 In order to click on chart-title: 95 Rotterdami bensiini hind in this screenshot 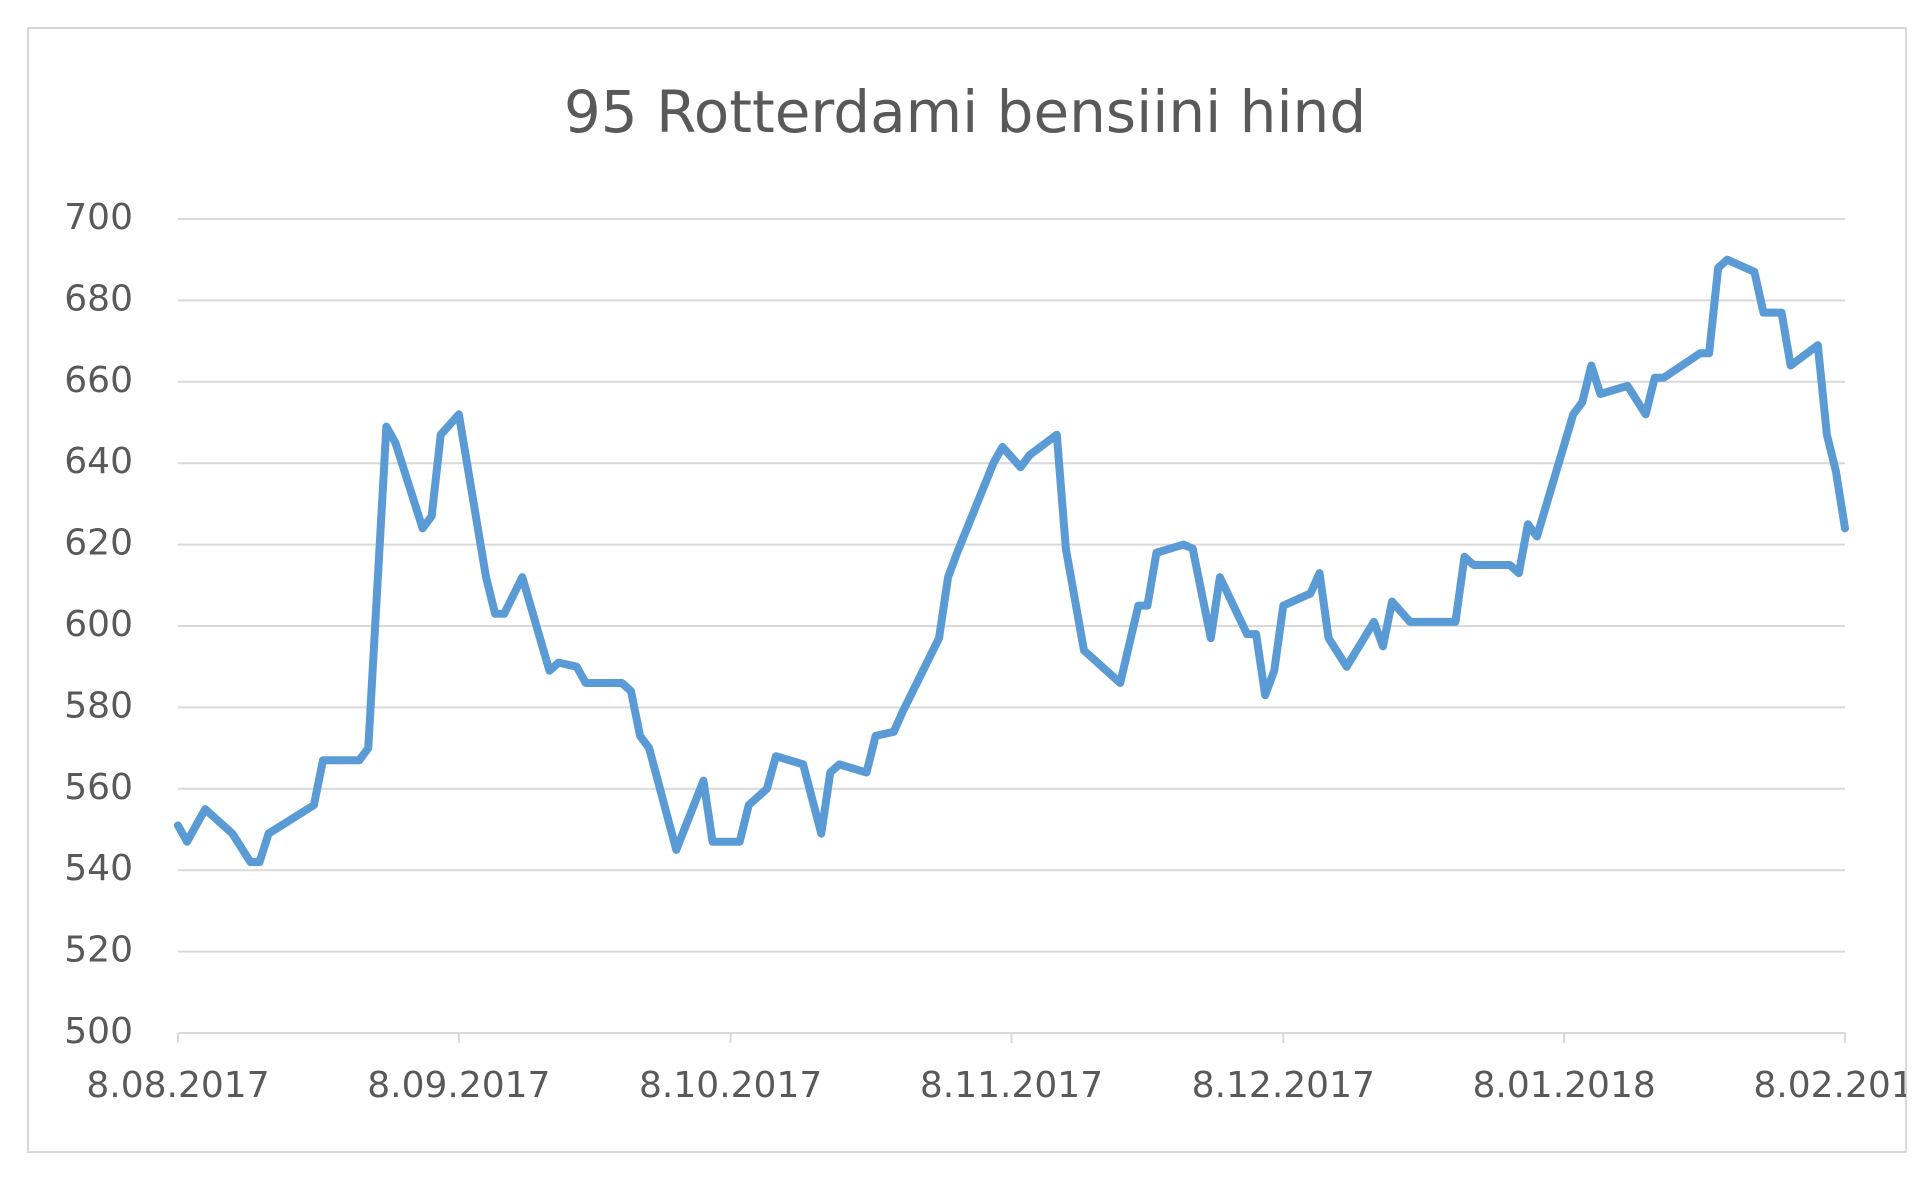, I will do `click(965, 112)`.